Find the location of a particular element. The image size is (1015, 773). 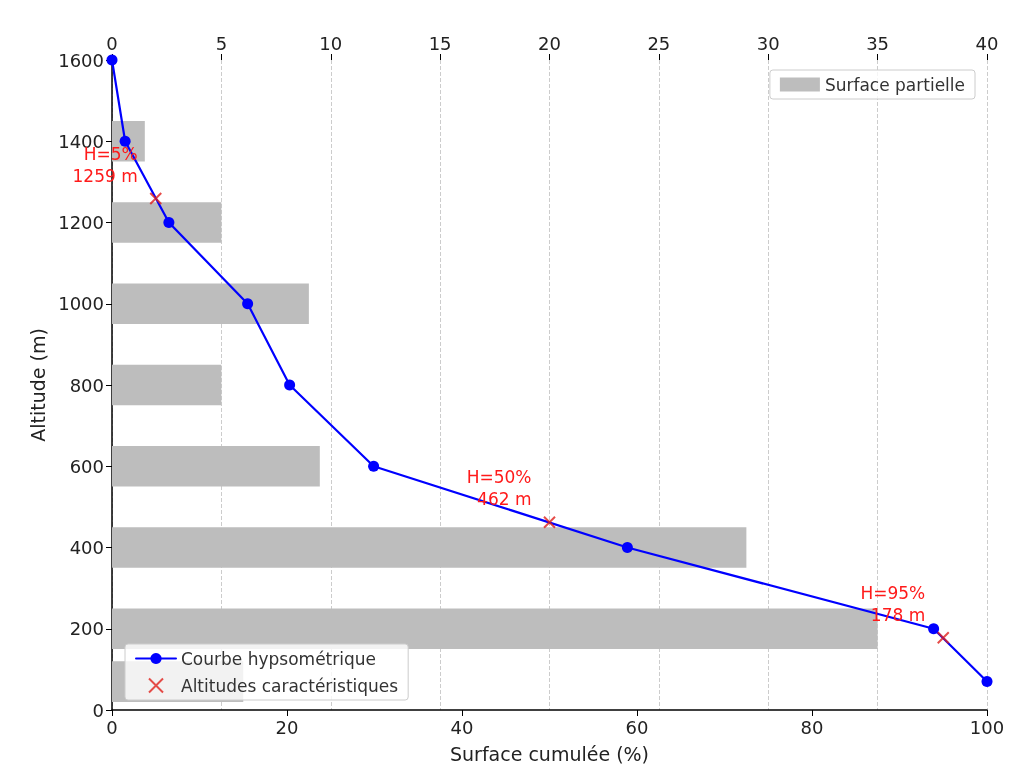

annotation: H=50% 462 m is located at coordinates (499, 488).